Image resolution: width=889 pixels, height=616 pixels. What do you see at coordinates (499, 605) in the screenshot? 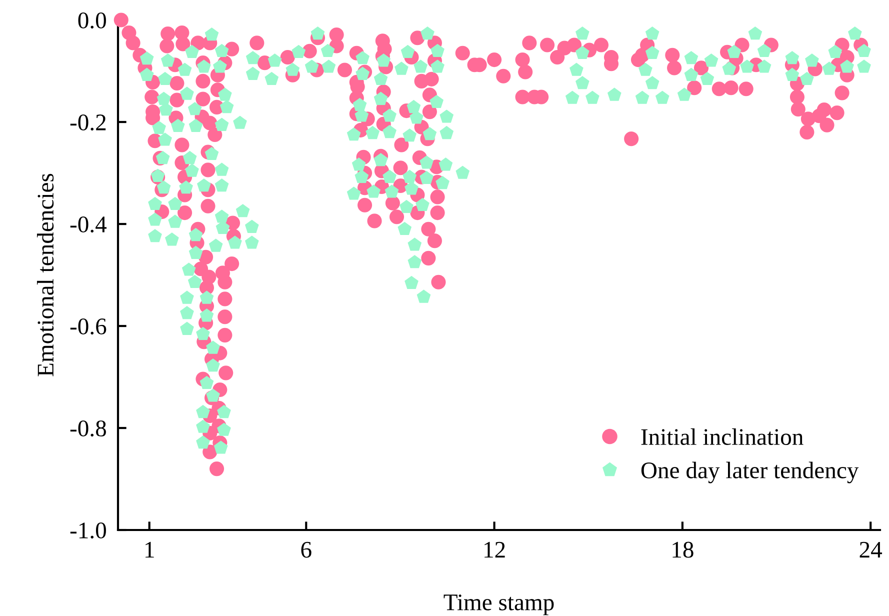
I see `x-axis-title: Time stamp` at bounding box center [499, 605].